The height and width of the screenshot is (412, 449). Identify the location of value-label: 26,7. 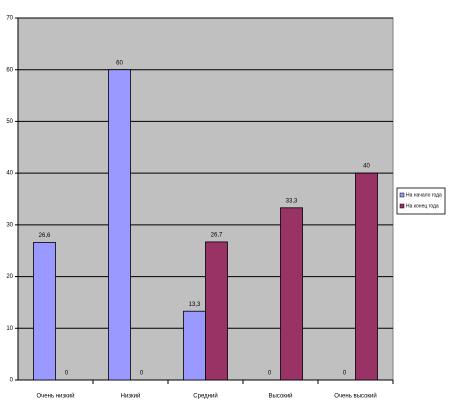
(217, 236).